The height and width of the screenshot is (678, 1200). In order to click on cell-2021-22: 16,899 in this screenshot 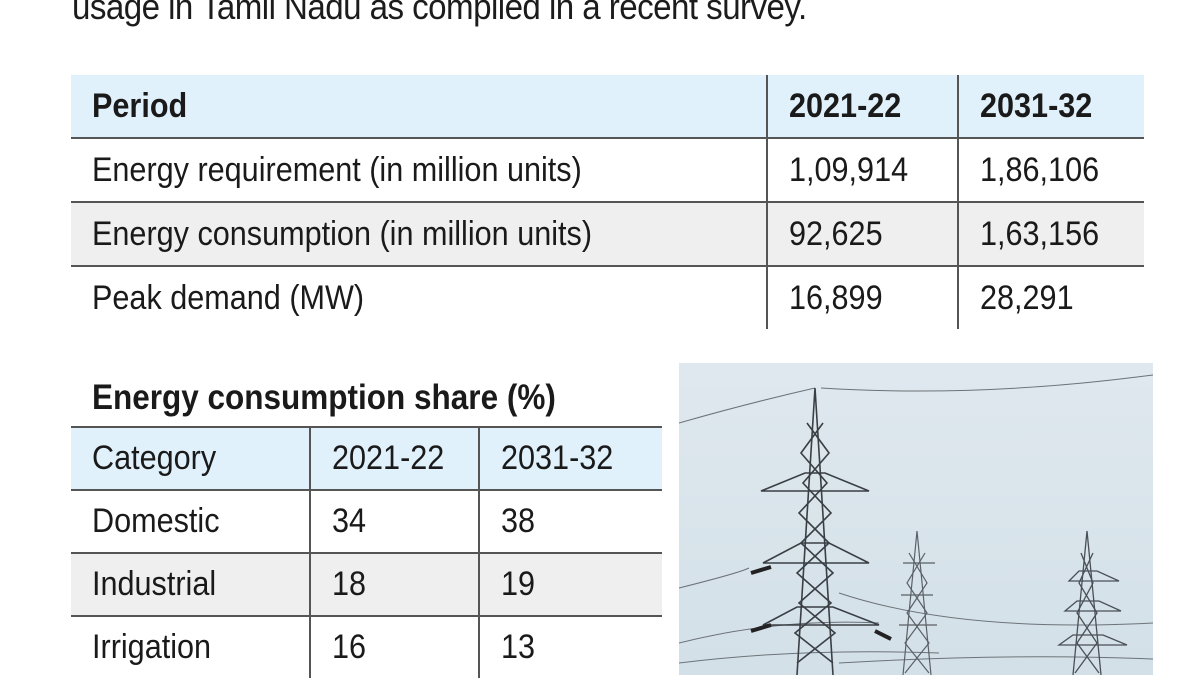, I will do `click(862, 297)`.